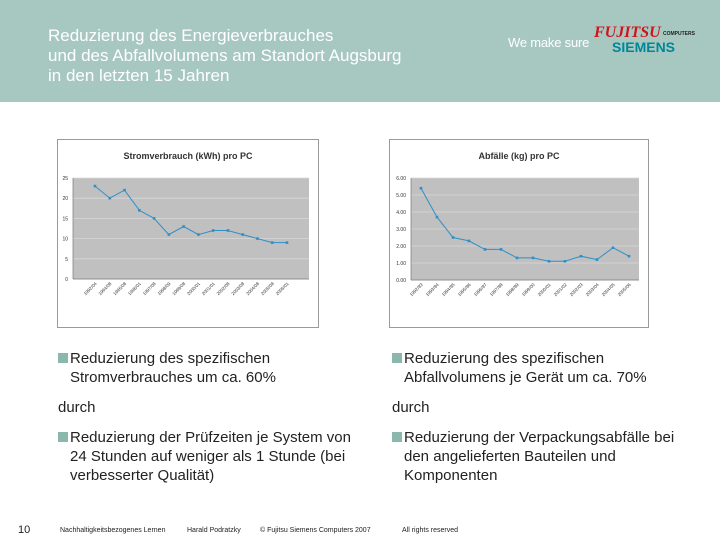  What do you see at coordinates (65, 219) in the screenshot?
I see `y-tick-label: 15` at bounding box center [65, 219].